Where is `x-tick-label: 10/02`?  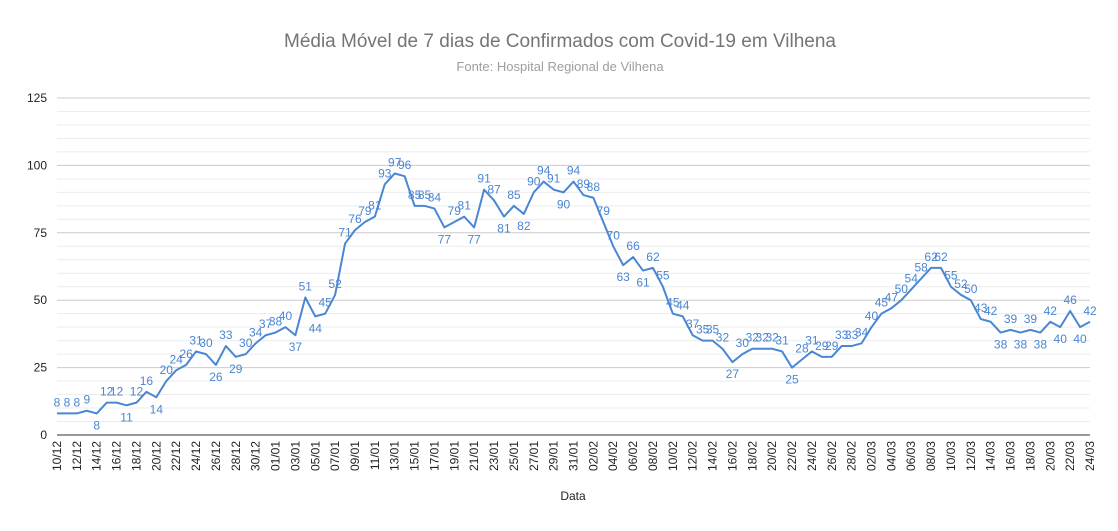 x-tick-label: 10/02 is located at coordinates (673, 456).